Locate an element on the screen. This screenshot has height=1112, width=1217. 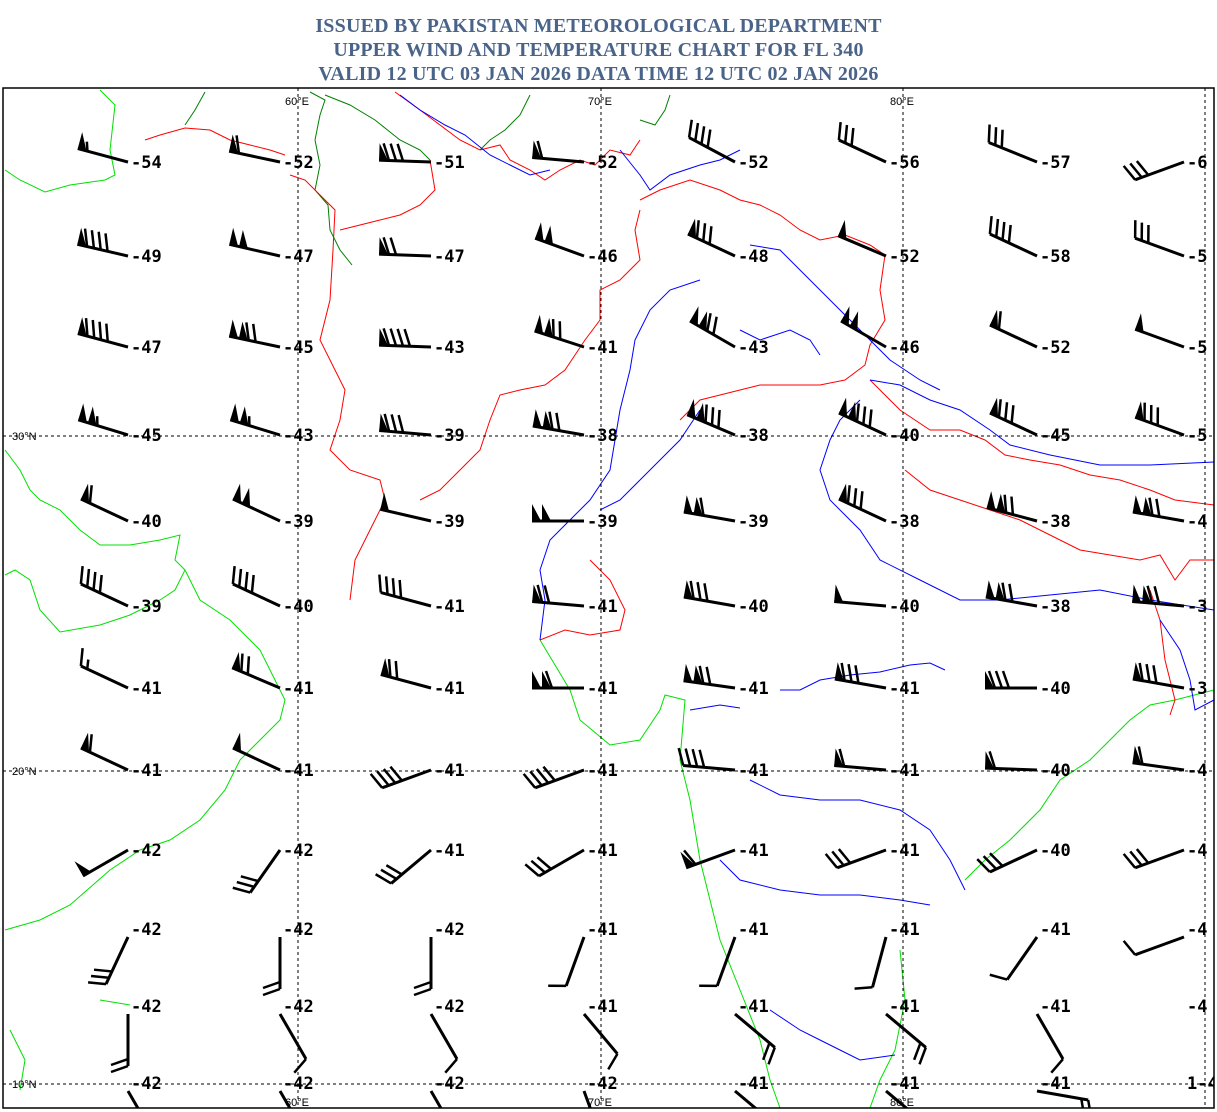
lon-label-70e: 70°E is located at coordinates (600, 102).